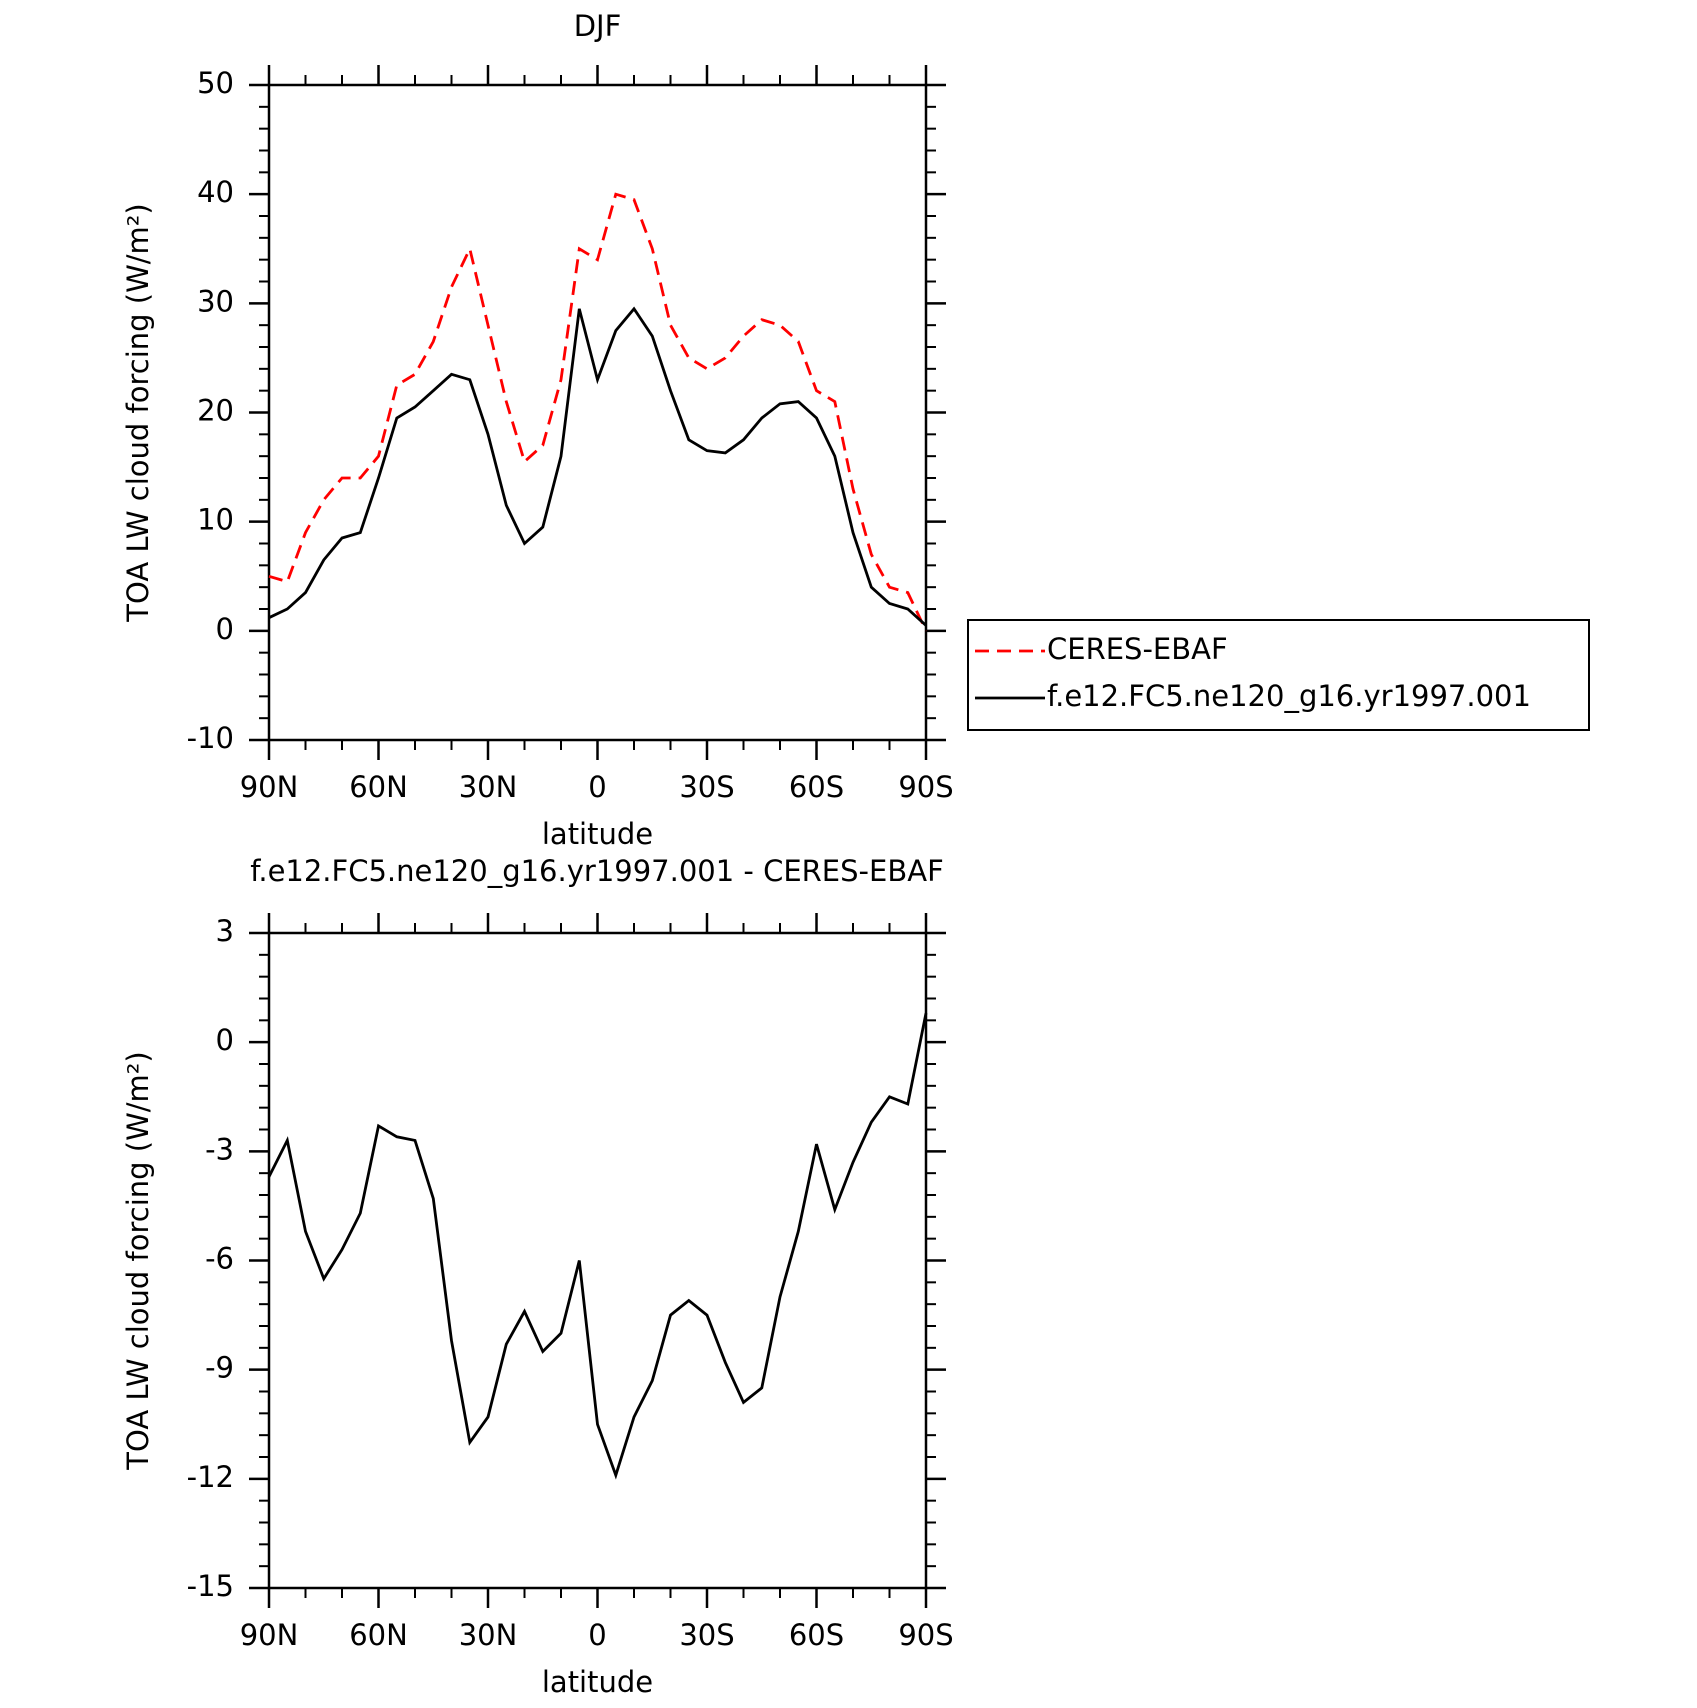 This screenshot has width=1697, height=1708. I want to click on legend-label: f.e12.FC5.ne120_g16.yr1997.001, so click(1289, 696).